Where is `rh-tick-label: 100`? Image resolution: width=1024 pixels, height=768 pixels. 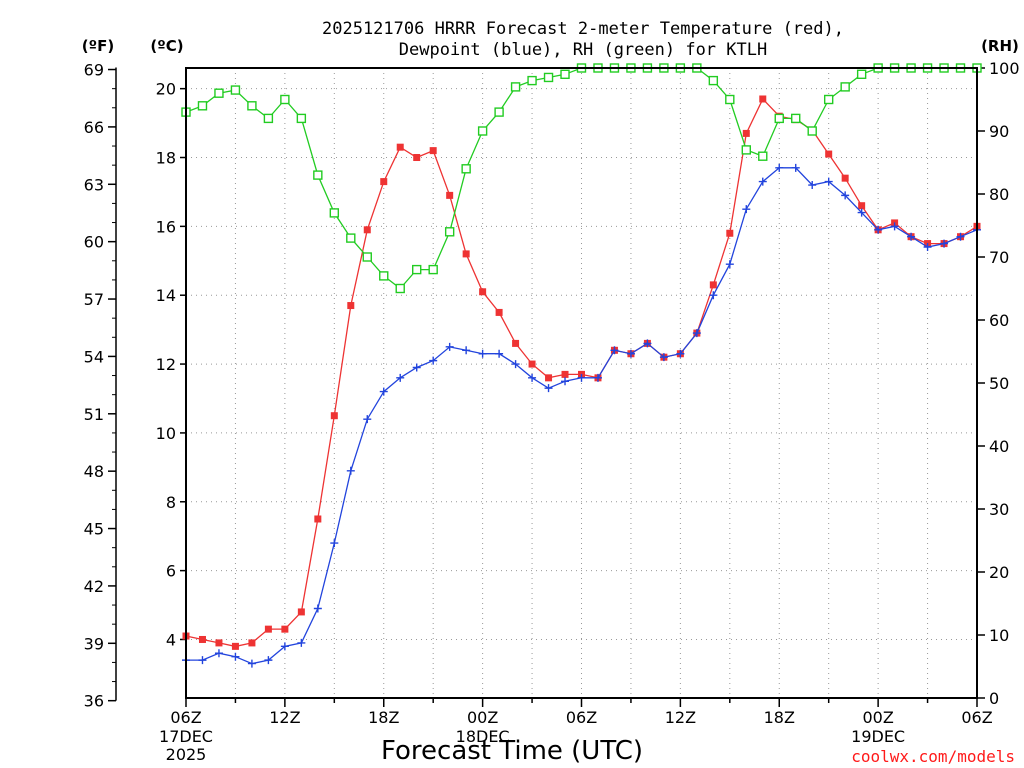 rh-tick-label: 100 is located at coordinates (1004, 68).